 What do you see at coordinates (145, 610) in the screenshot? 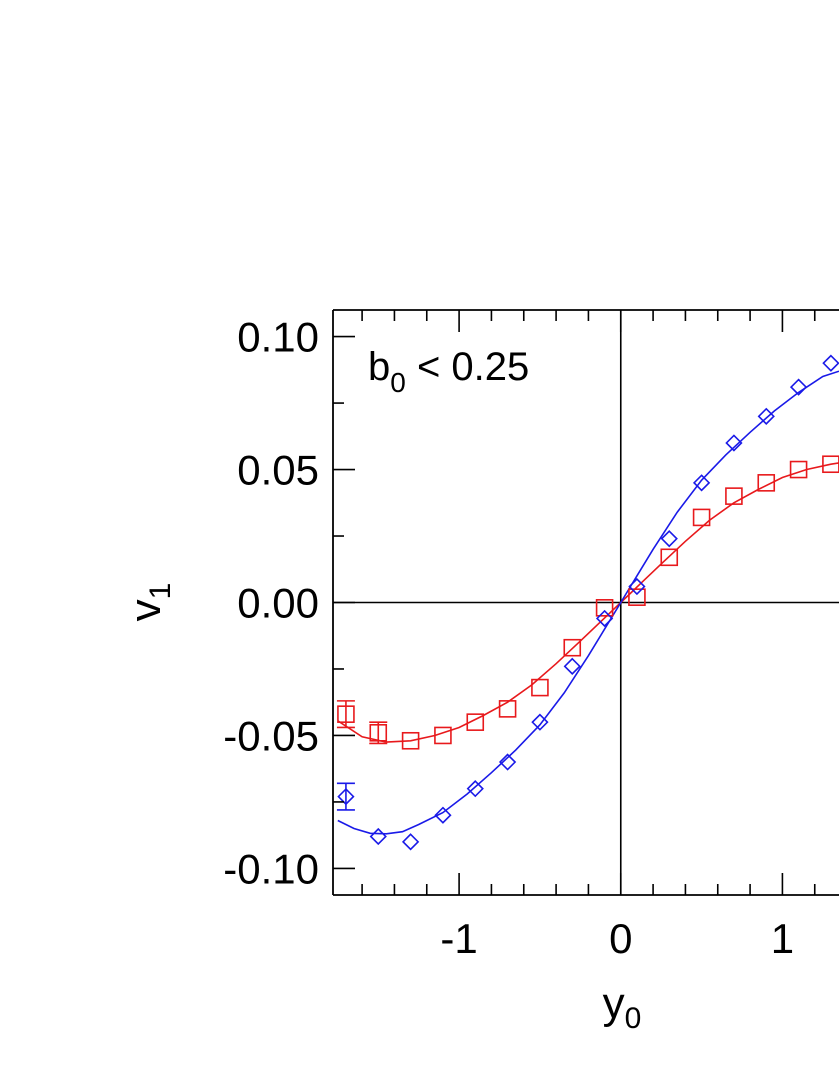
I see `y-axis-label-main: v` at bounding box center [145, 610].